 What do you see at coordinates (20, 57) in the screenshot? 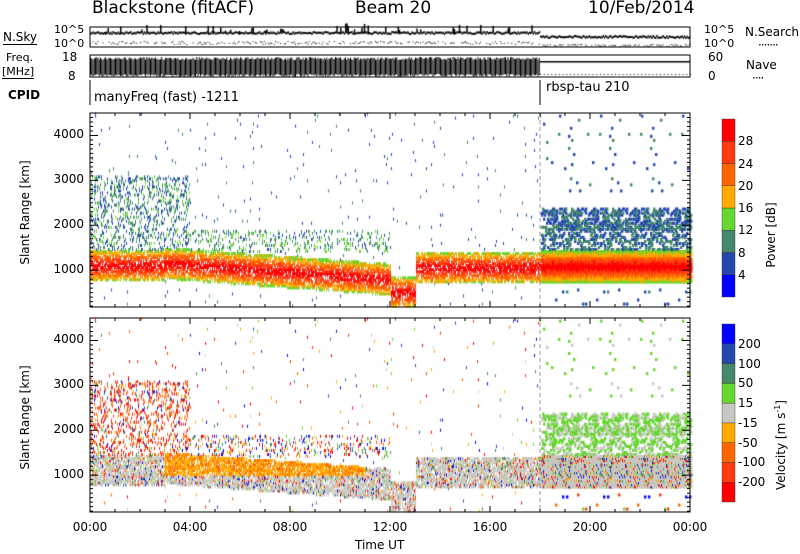
I see `freq-label: Freq.` at bounding box center [20, 57].